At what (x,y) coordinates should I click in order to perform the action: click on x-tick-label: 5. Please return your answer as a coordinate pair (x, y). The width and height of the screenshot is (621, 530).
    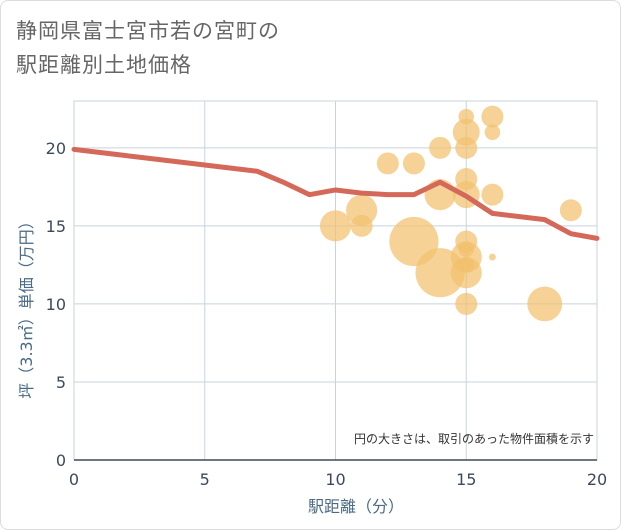
    Looking at the image, I should click on (205, 479).